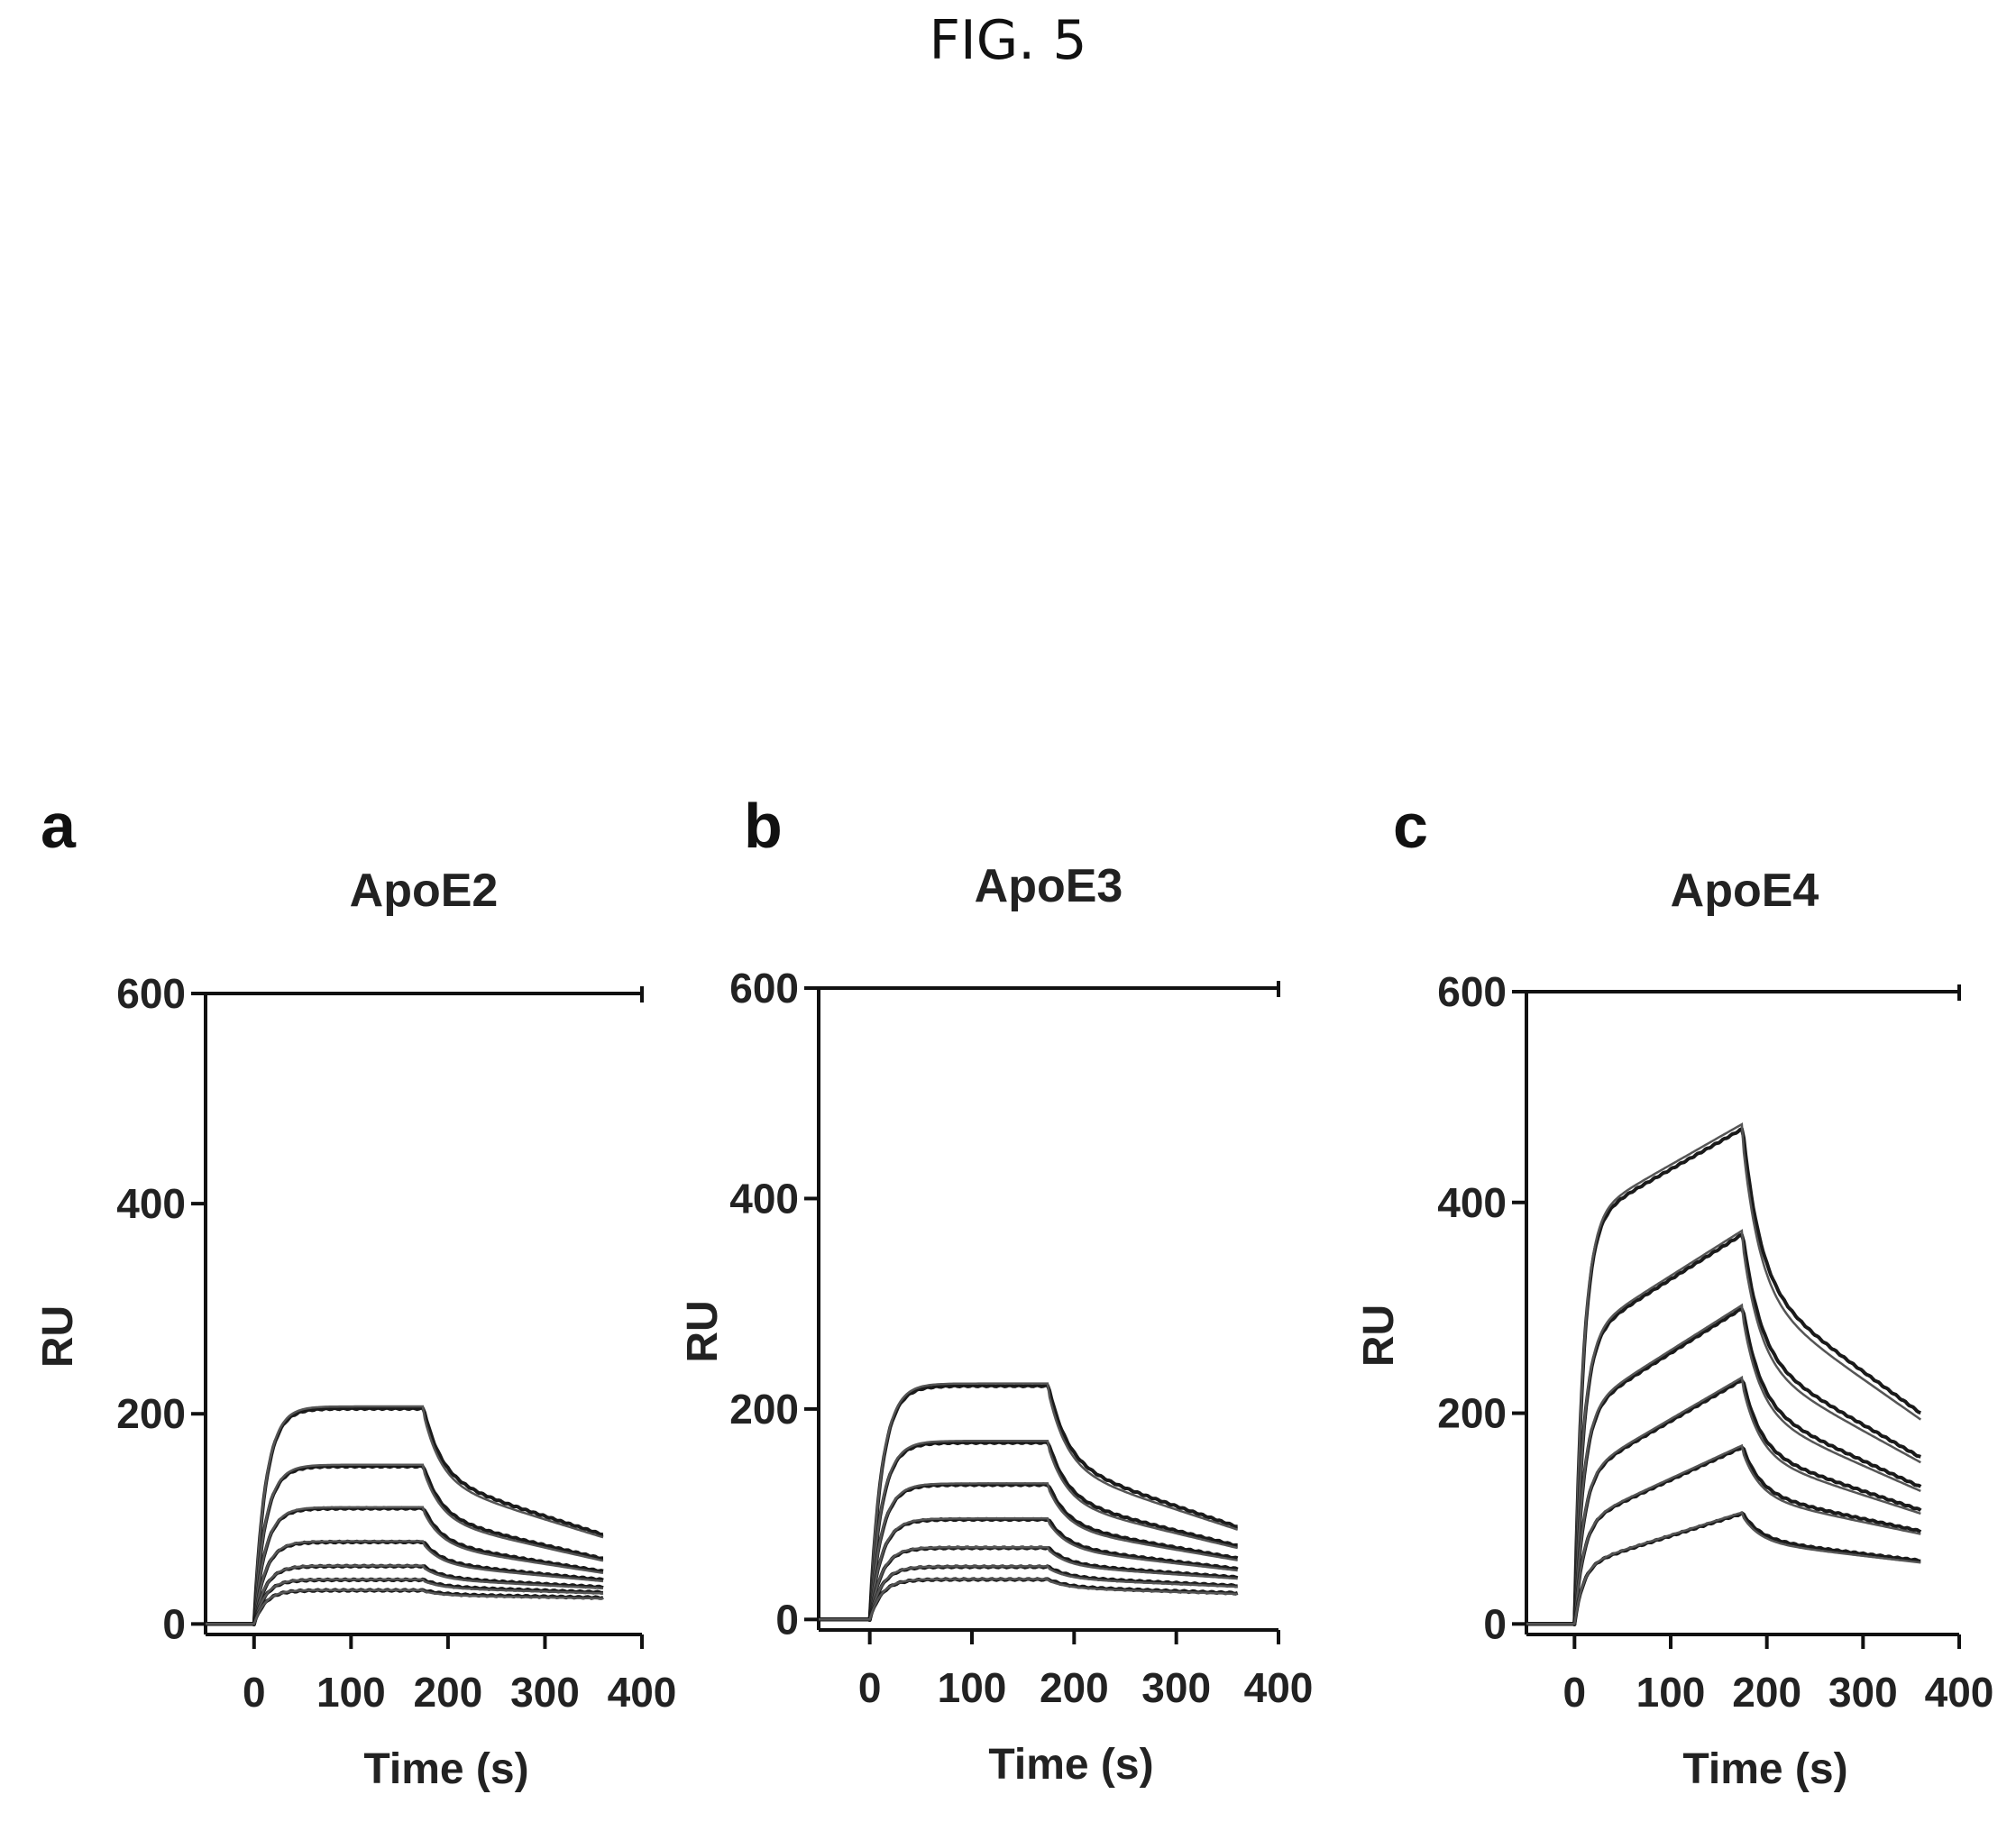  What do you see at coordinates (424, 891) in the screenshot?
I see `panel-title: ApoE2` at bounding box center [424, 891].